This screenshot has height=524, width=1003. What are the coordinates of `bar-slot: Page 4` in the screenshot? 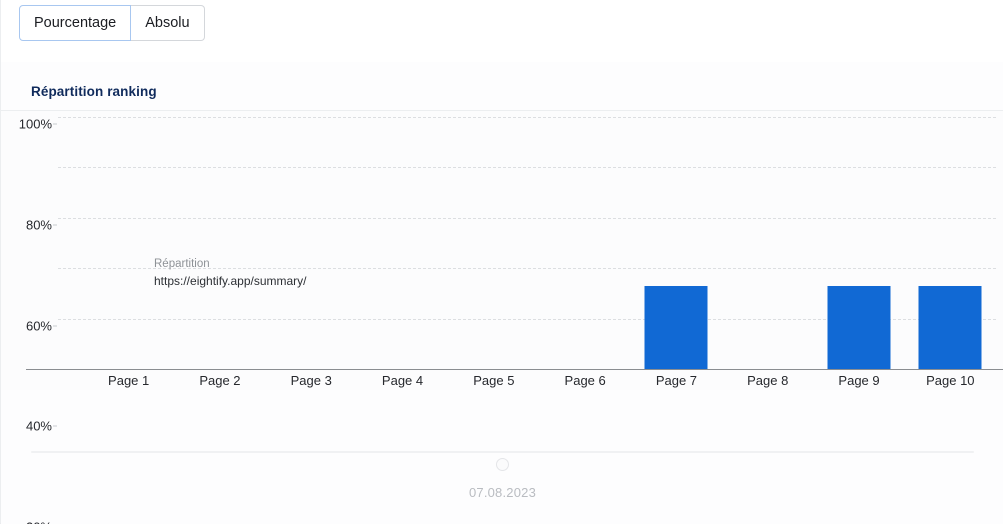 It's located at (402, 249).